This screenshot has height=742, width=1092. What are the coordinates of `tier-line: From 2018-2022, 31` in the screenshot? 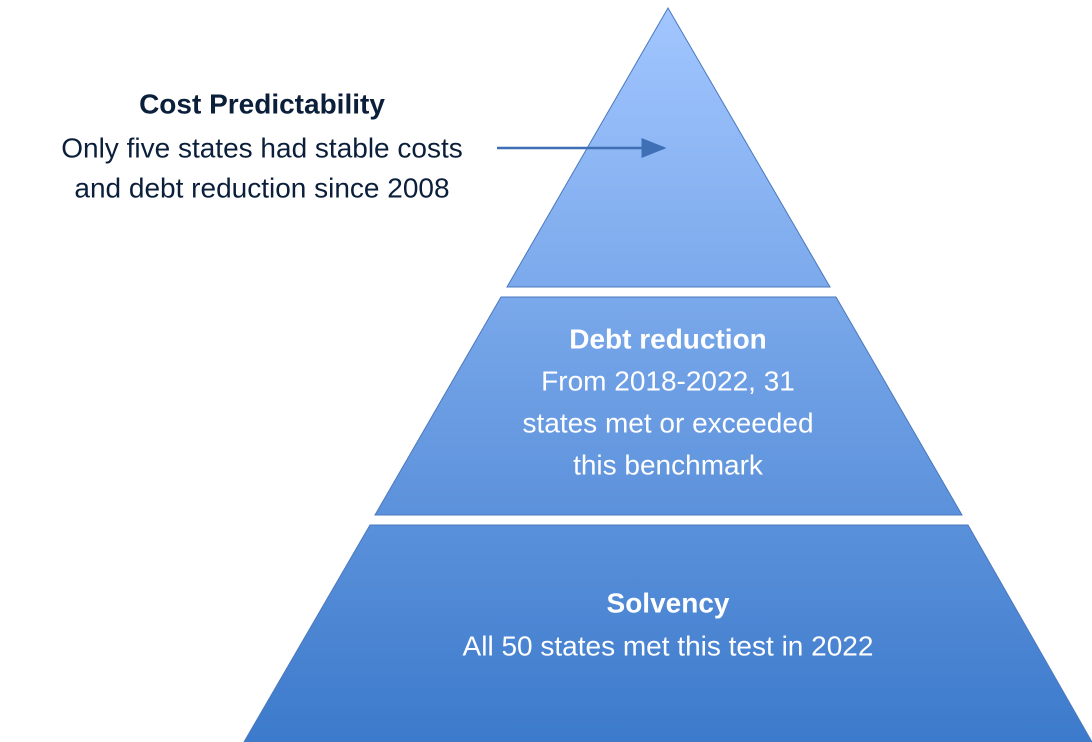 It's located at (668, 380).